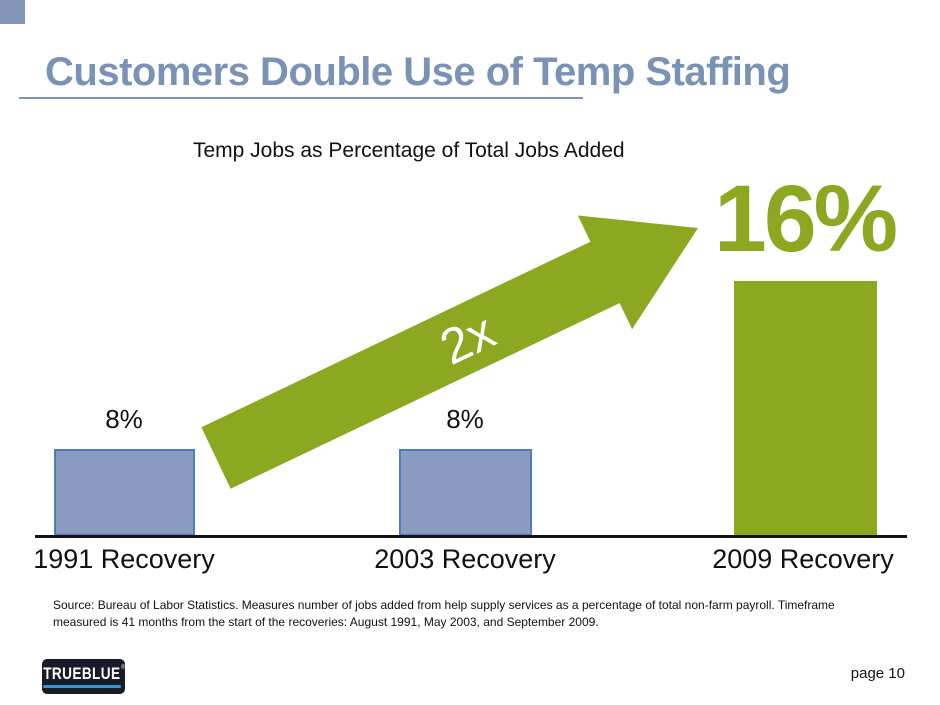  I want to click on corner-decoration-square, so click(12, 12).